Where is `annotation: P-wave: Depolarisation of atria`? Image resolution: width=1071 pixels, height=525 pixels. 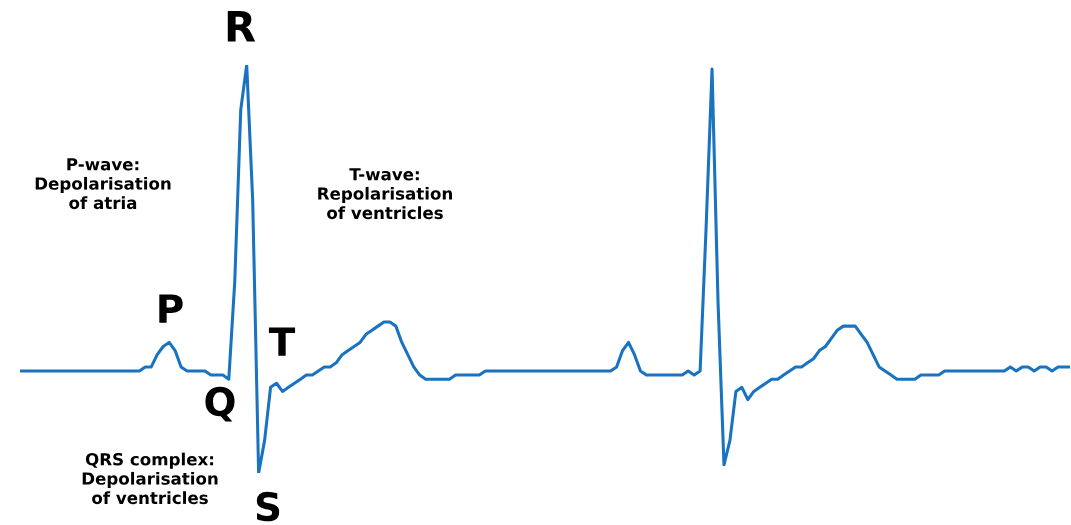 annotation: P-wave: Depolarisation of atria is located at coordinates (103, 184).